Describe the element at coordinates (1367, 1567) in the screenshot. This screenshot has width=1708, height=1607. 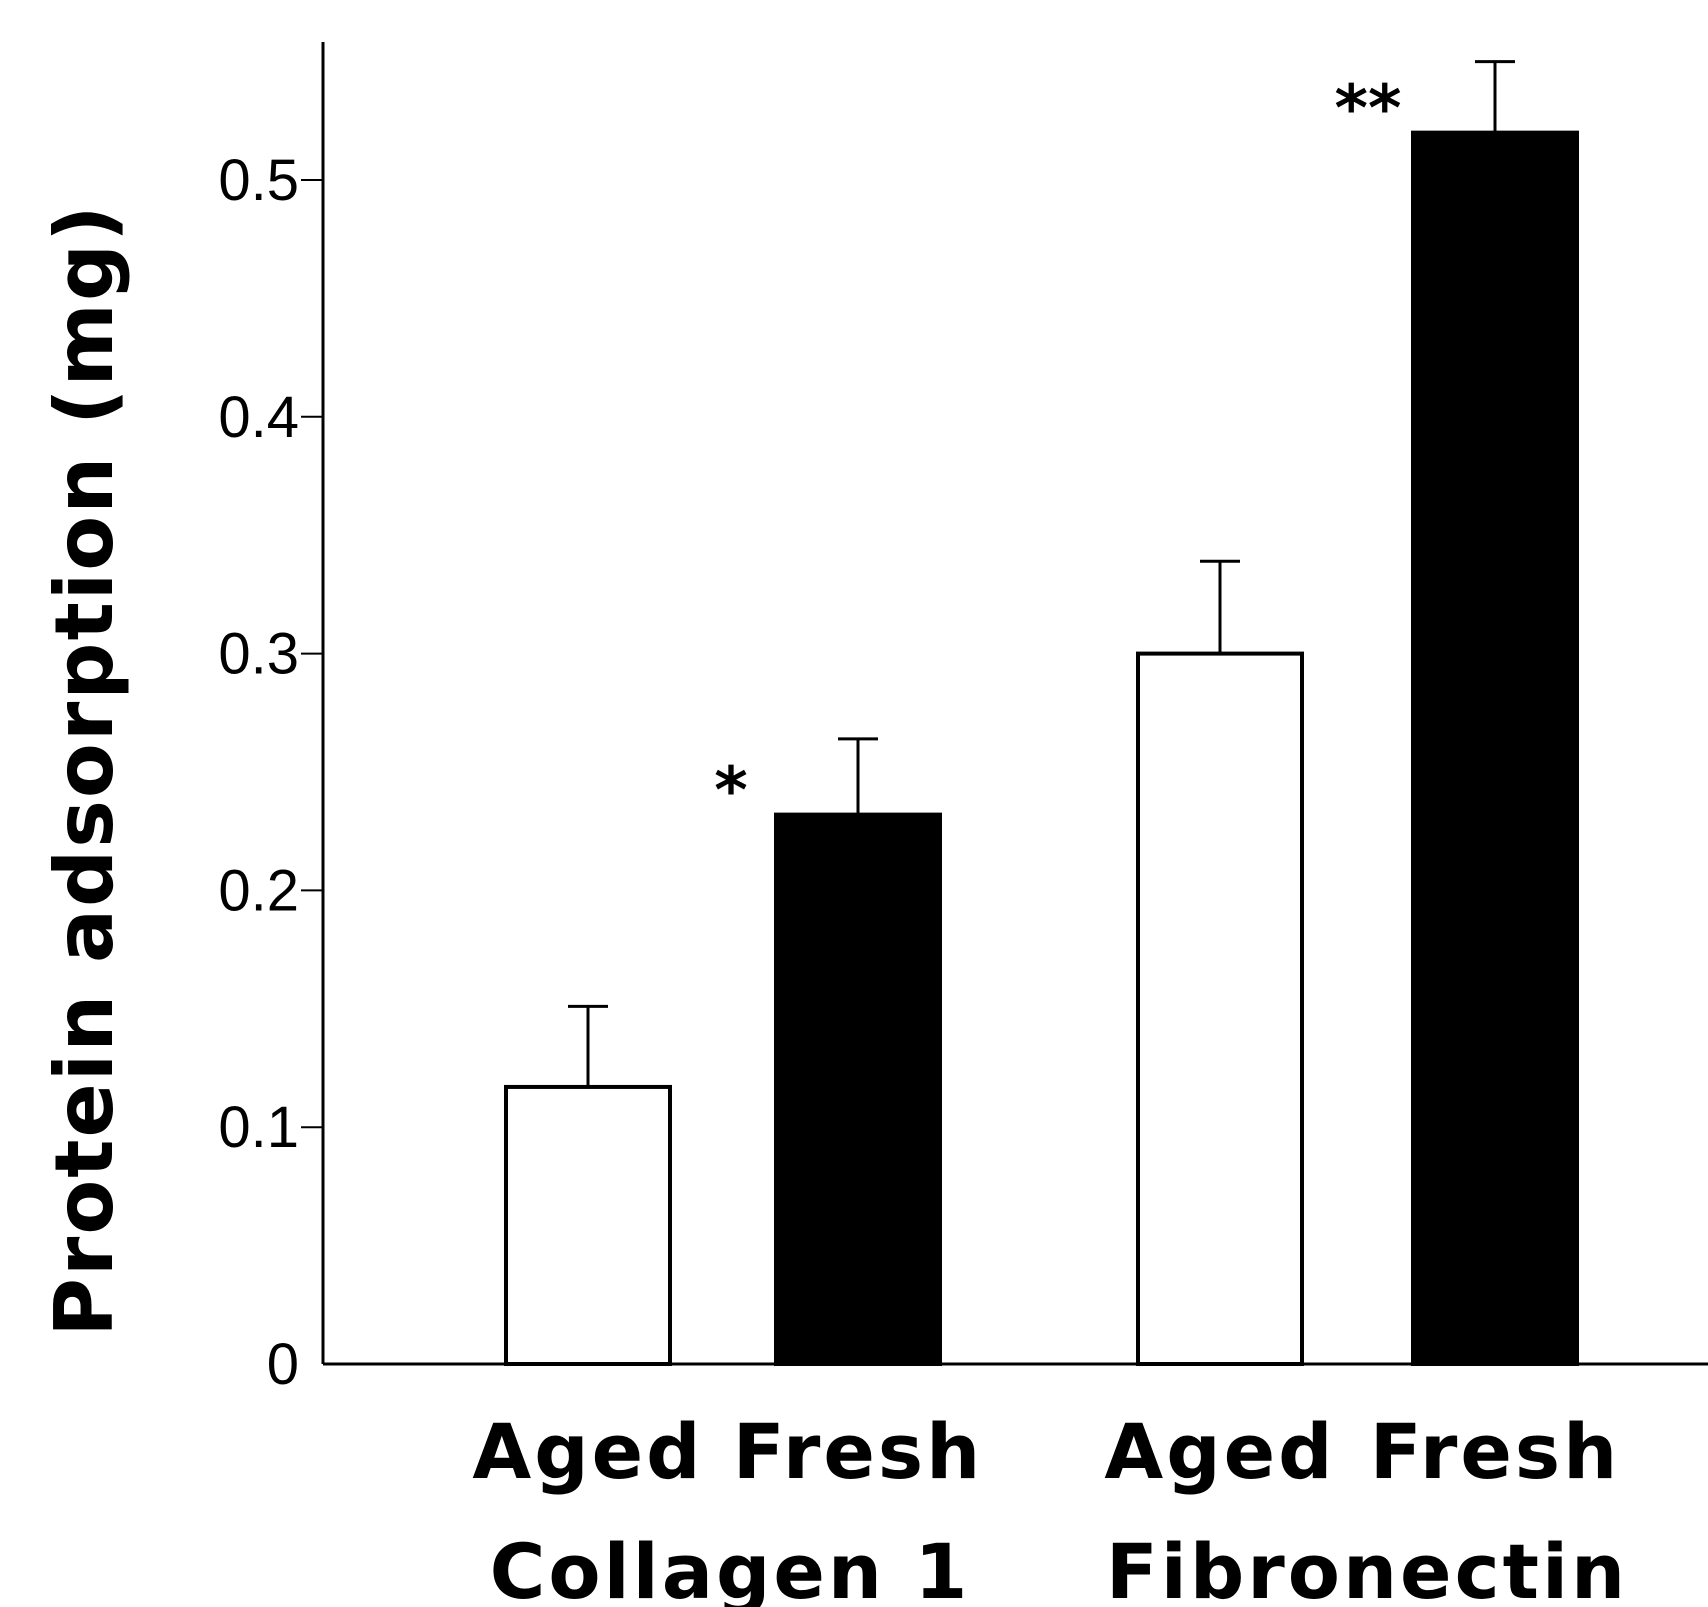
I see `x-group-label: Fibronectin` at that location.